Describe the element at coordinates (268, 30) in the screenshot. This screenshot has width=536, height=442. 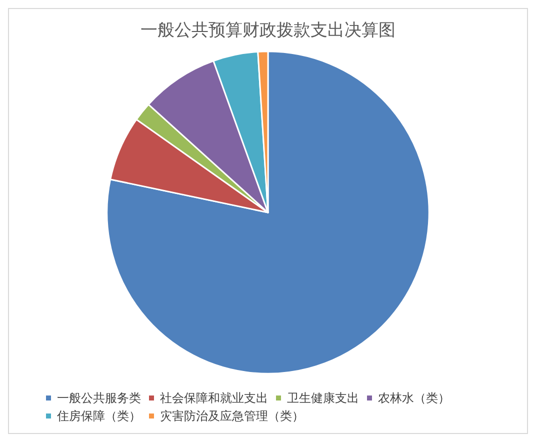
I see `chart-title: 一般公共预算财政拨款支出决算图` at that location.